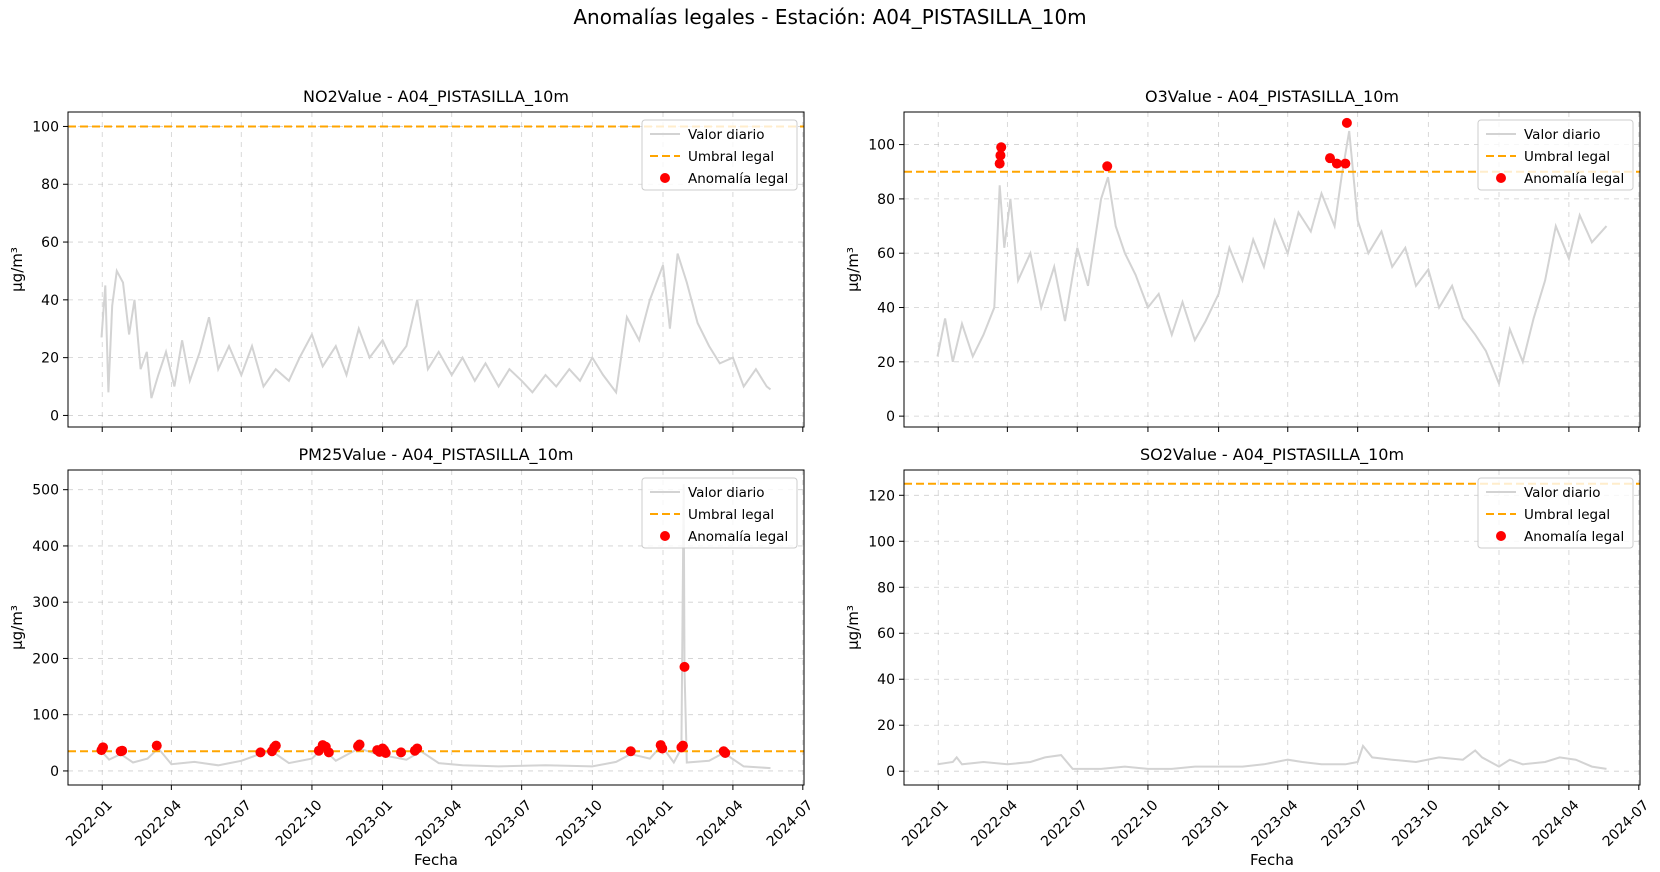 The width and height of the screenshot is (1660, 872). Describe the element at coordinates (50, 359) in the screenshot. I see `y-tick-label: 20` at that location.